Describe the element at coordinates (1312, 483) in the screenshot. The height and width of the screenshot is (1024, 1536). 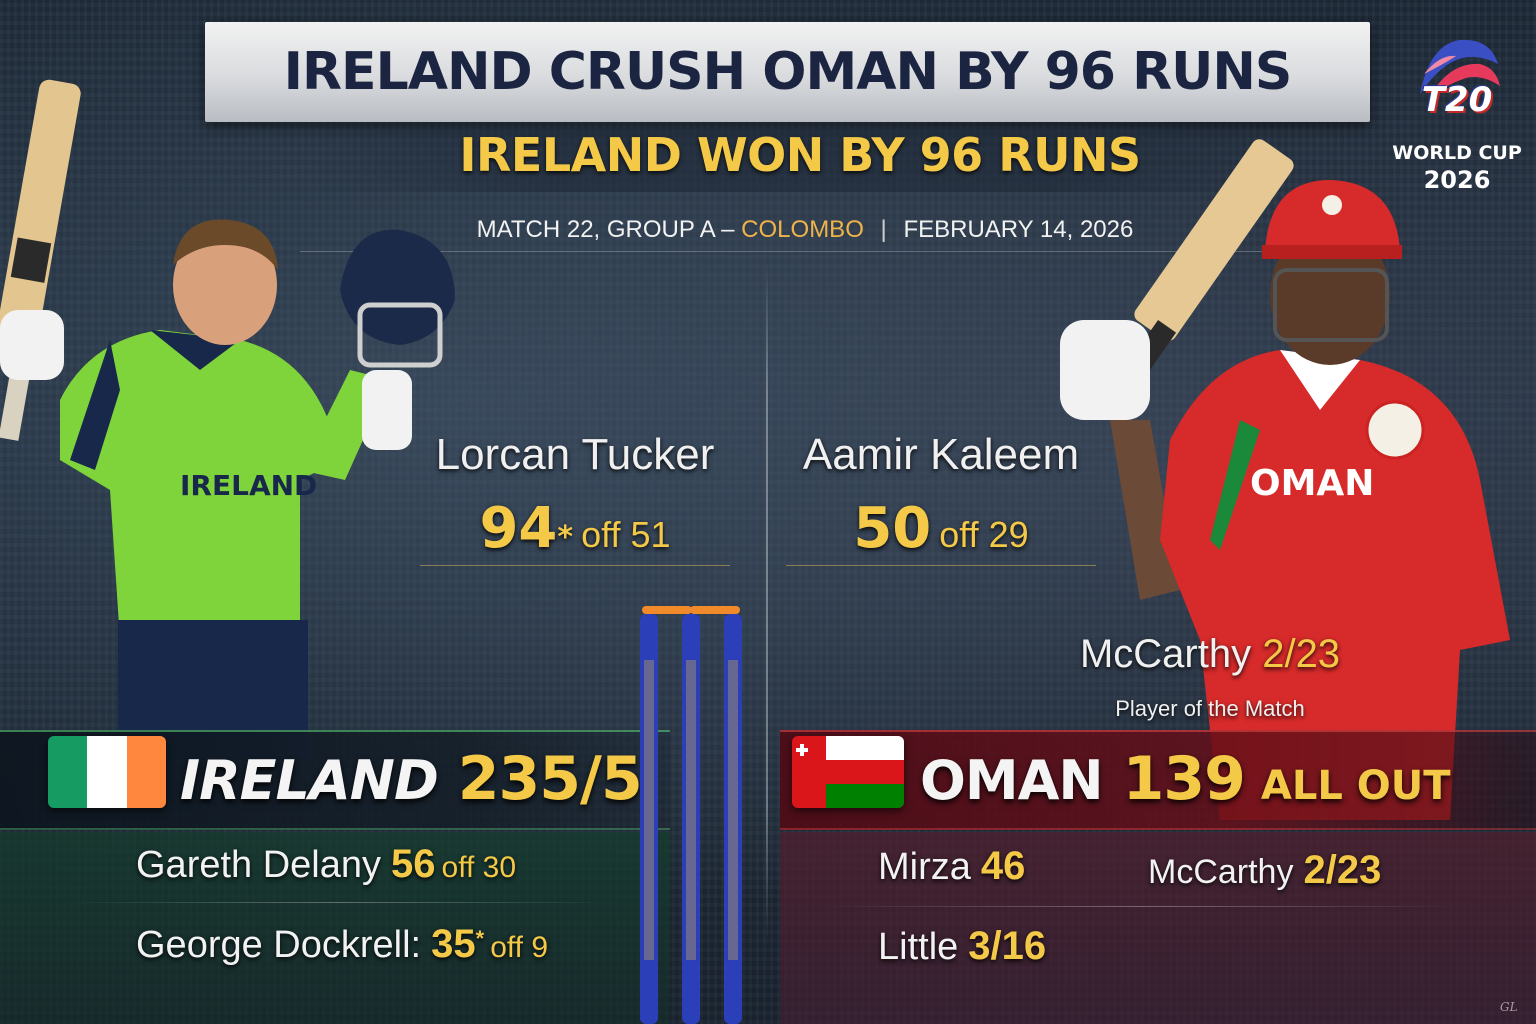
I see `oman-jersey-text: OMAN` at that location.